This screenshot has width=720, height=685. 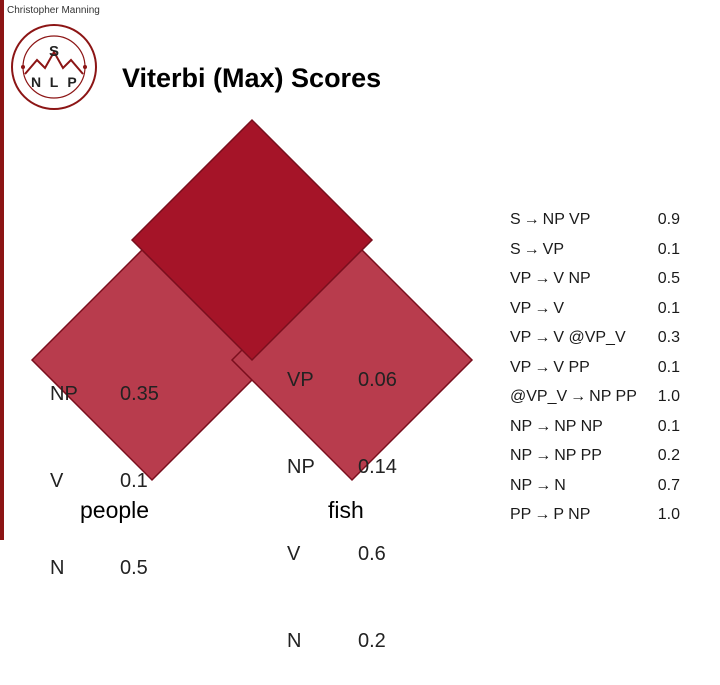 I want to click on rule-rhs: P NP, so click(x=572, y=514).